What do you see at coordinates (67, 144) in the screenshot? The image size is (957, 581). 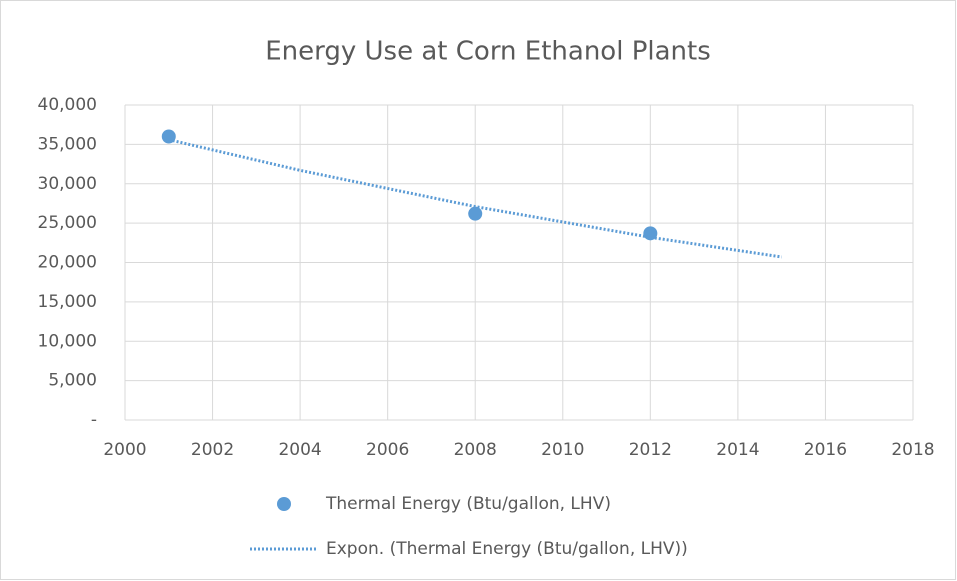 I see `y-tick-label: 35,000` at bounding box center [67, 144].